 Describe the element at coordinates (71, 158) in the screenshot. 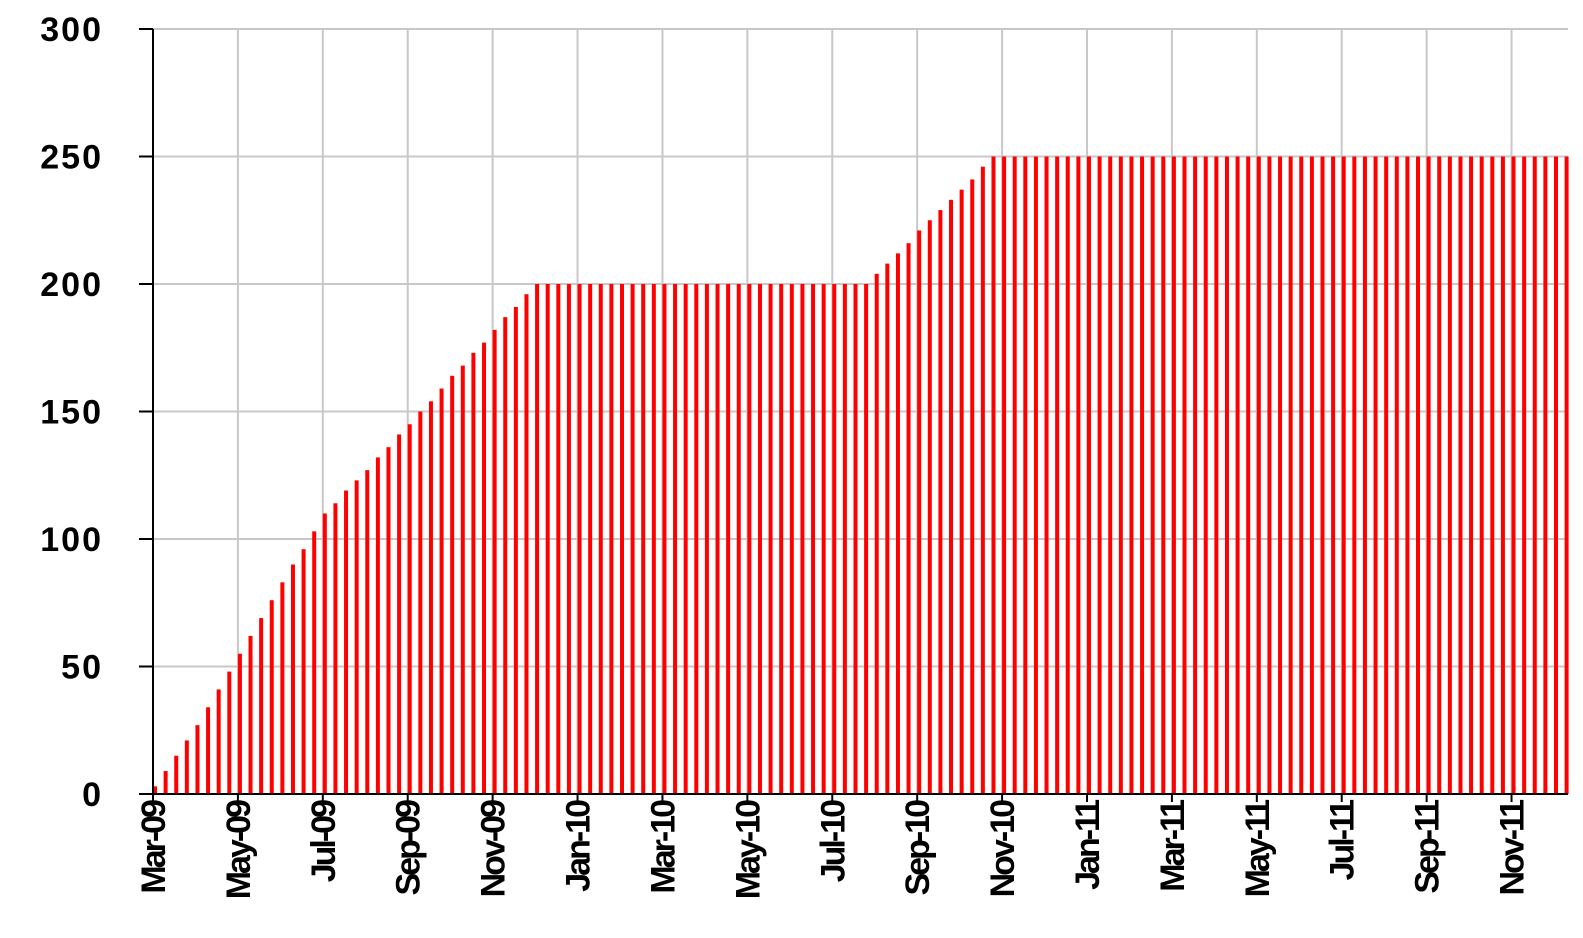

I see `y-tick-label: 250` at that location.